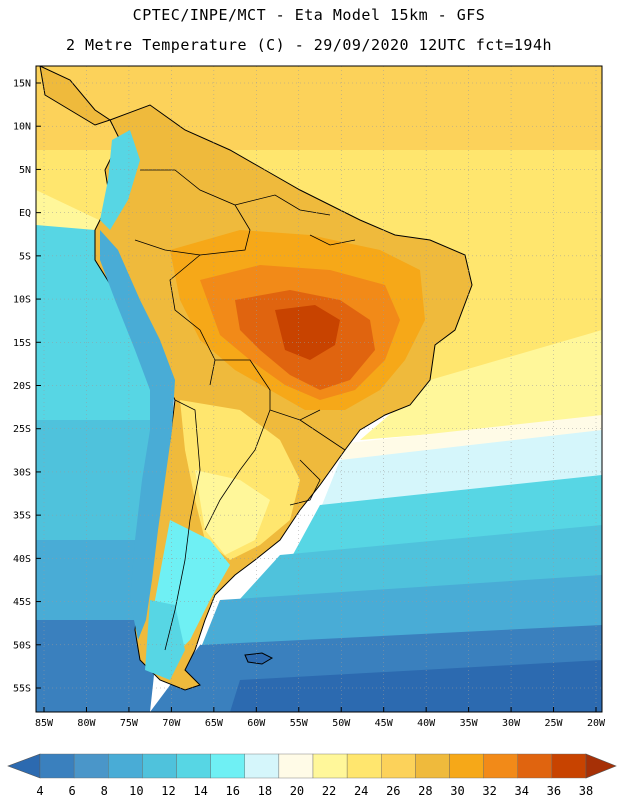  I want to click on lon-label: 75W, so click(129, 723).